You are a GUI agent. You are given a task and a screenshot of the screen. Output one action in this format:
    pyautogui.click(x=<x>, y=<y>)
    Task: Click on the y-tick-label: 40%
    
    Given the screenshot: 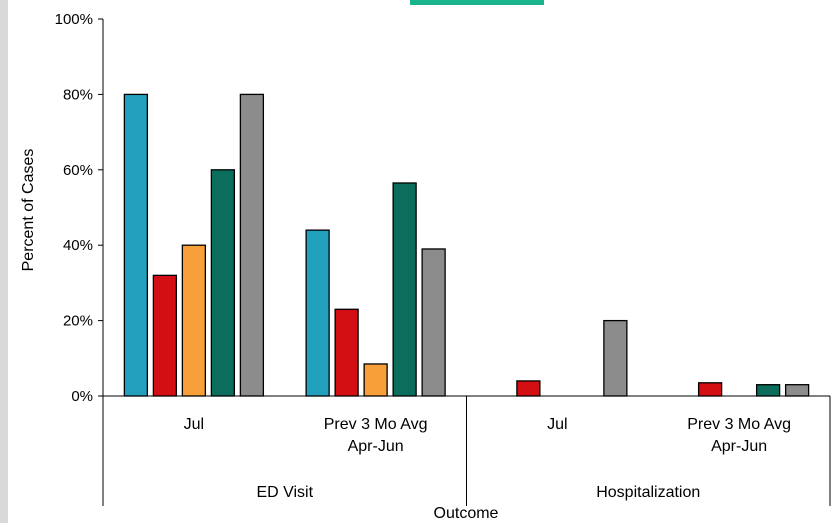 What is the action you would take?
    pyautogui.click(x=78, y=245)
    